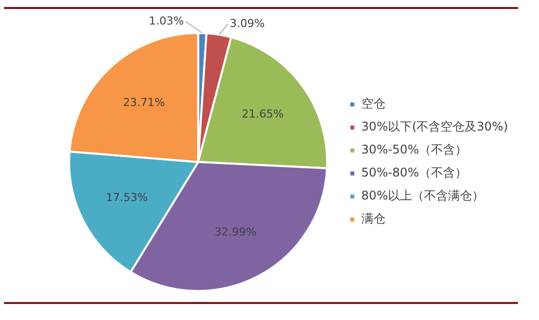  Describe the element at coordinates (373, 219) in the screenshot. I see `legend-label: 满仓` at that location.